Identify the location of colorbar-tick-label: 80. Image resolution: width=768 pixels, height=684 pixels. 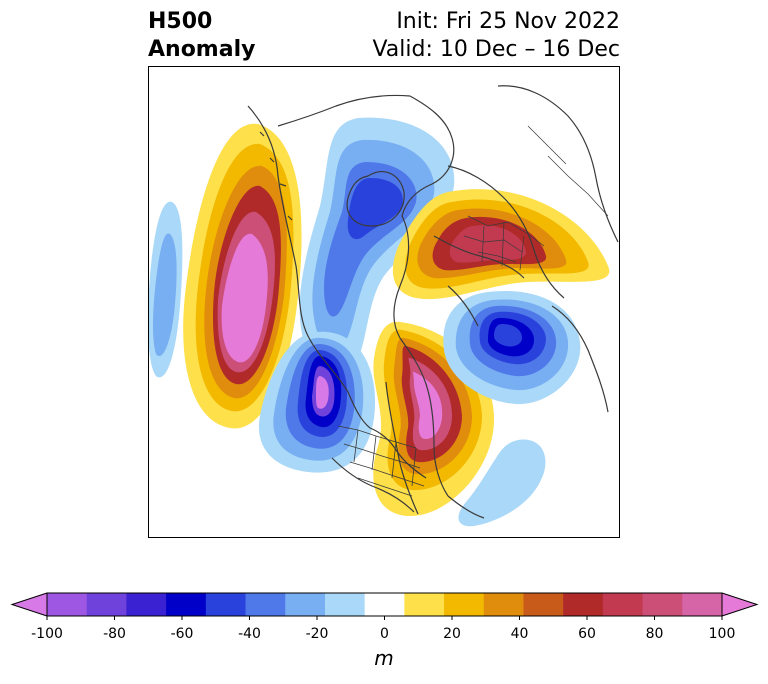
(654, 634).